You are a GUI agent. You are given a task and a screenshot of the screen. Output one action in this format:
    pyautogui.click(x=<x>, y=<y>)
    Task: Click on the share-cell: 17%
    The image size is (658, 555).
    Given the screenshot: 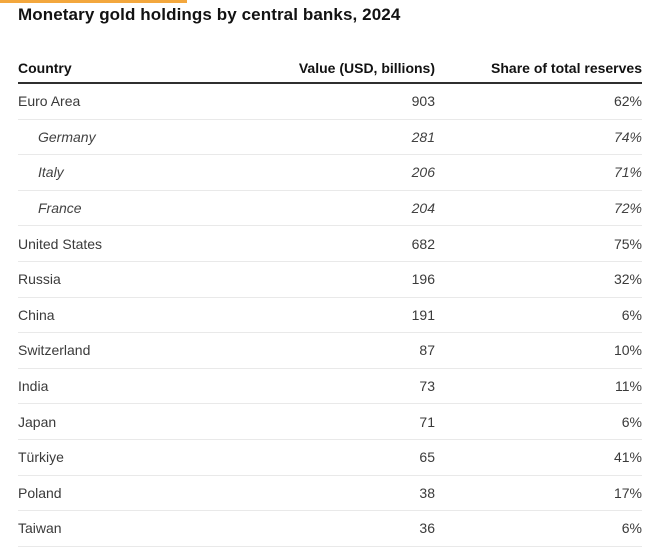 What is the action you would take?
    pyautogui.click(x=627, y=492)
    